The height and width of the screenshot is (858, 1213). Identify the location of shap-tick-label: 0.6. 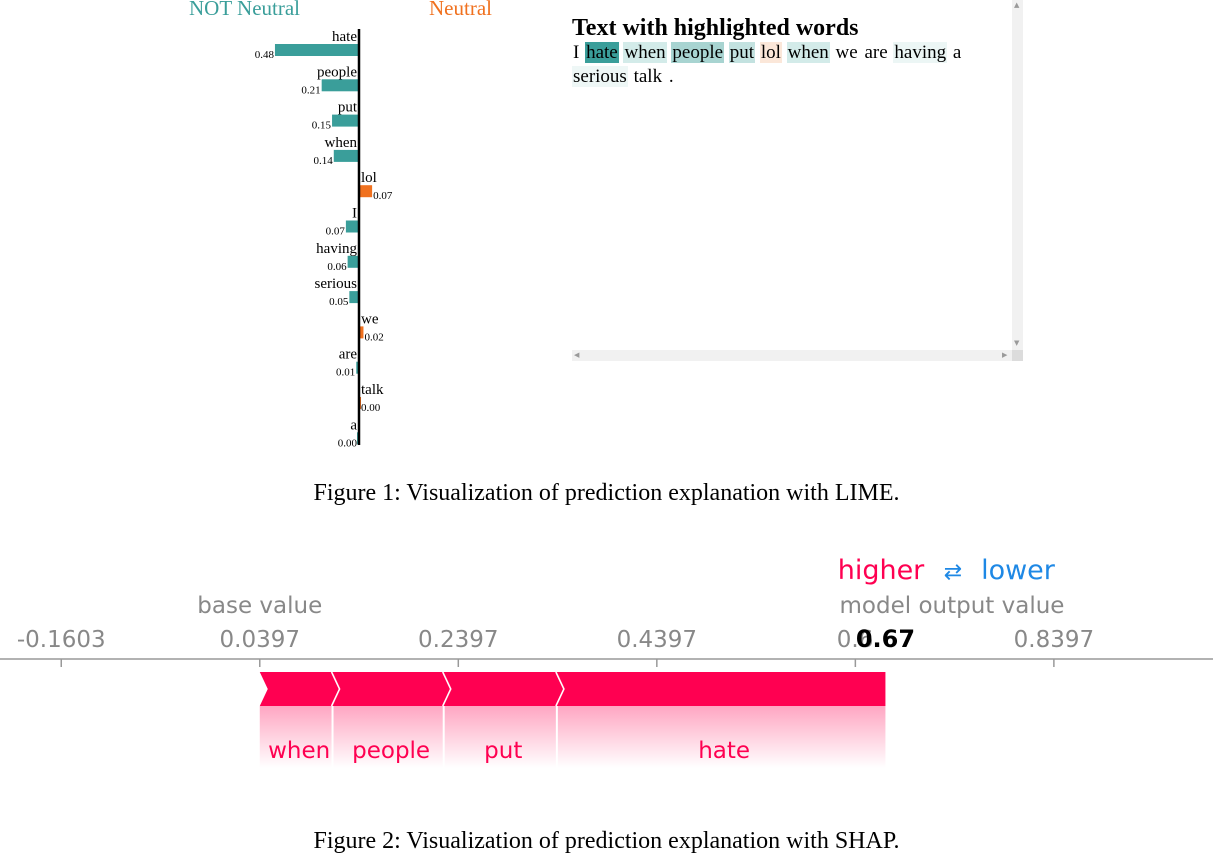
(855, 640).